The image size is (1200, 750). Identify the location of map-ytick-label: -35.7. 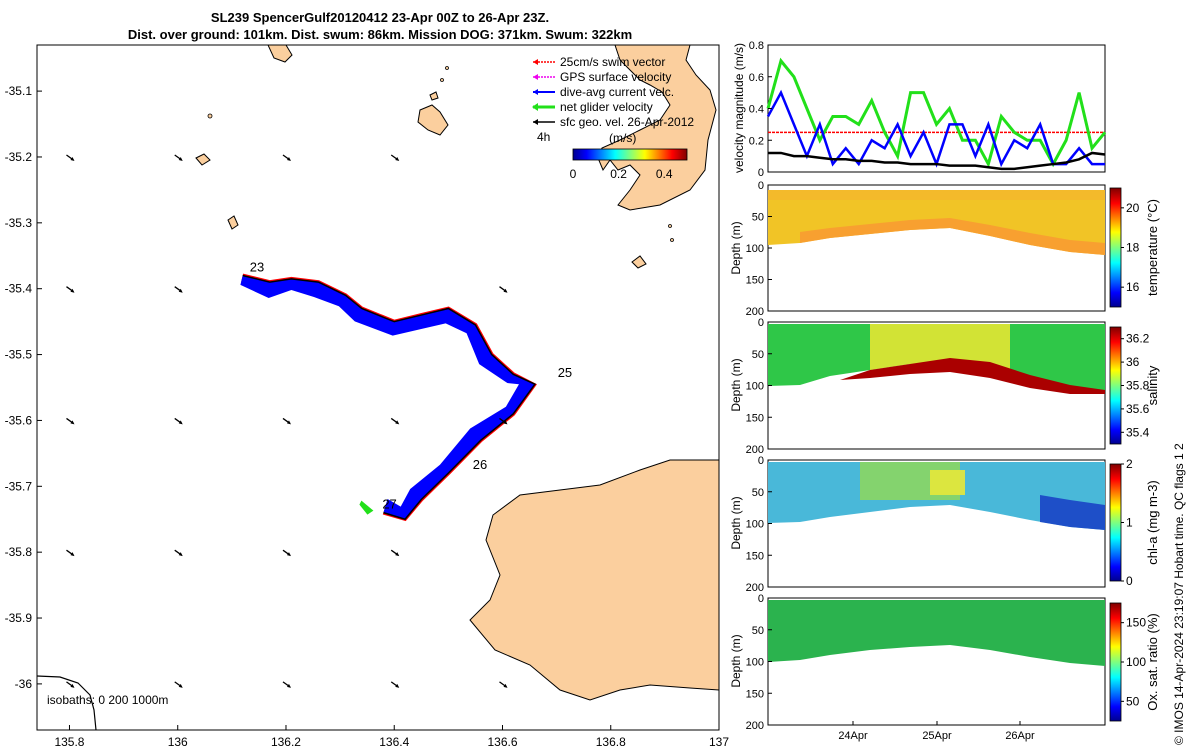
(19, 486).